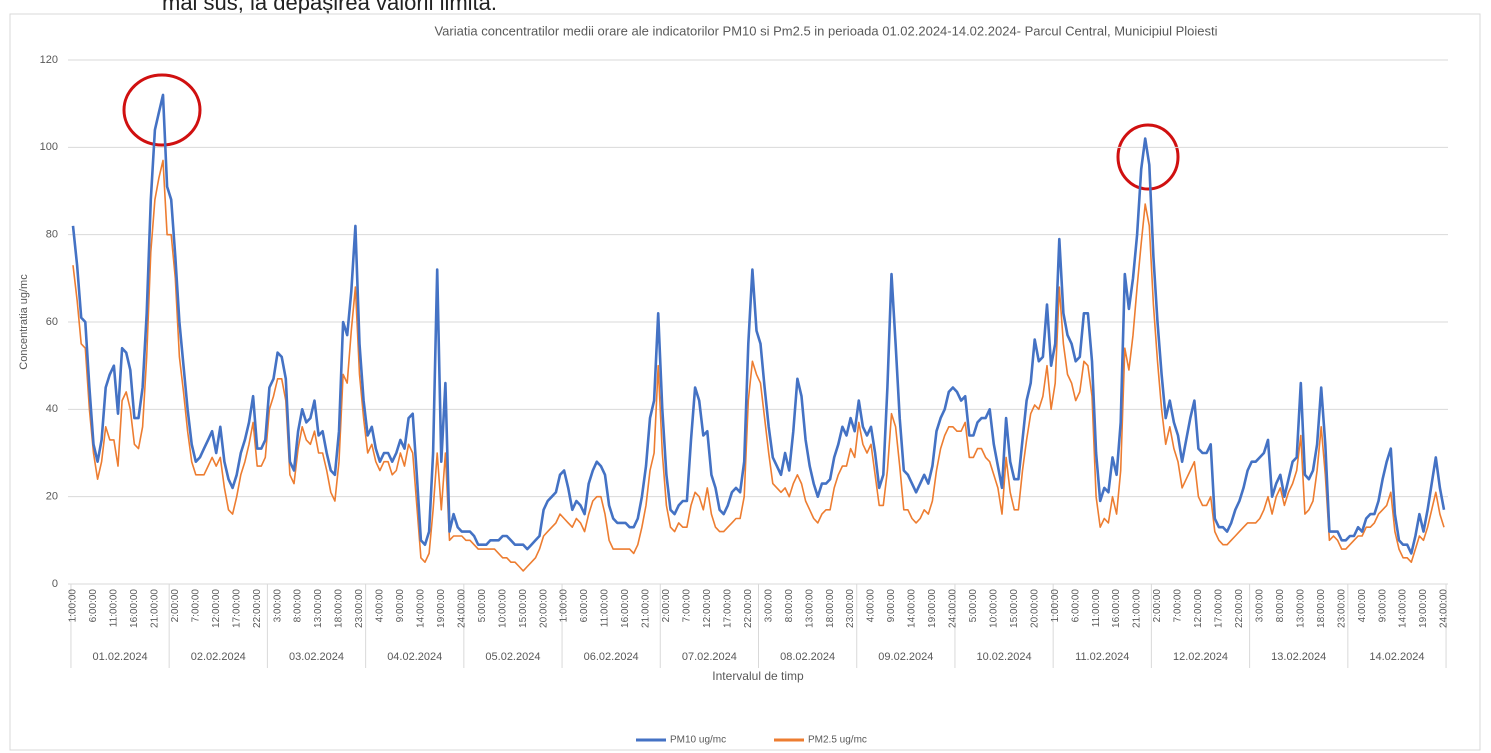 This screenshot has width=1491, height=753. What do you see at coordinates (709, 657) in the screenshot?
I see `x-group-label: 07.02.2024` at bounding box center [709, 657].